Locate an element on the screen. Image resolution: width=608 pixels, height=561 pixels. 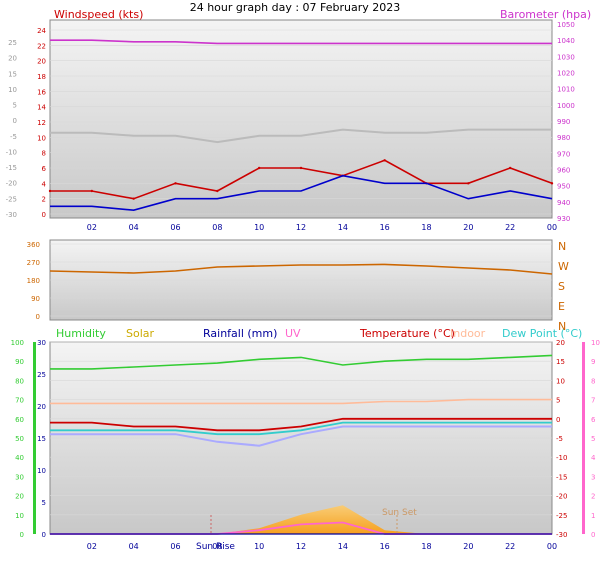
direction-tick-label: 90 is located at coordinates (35, 299).